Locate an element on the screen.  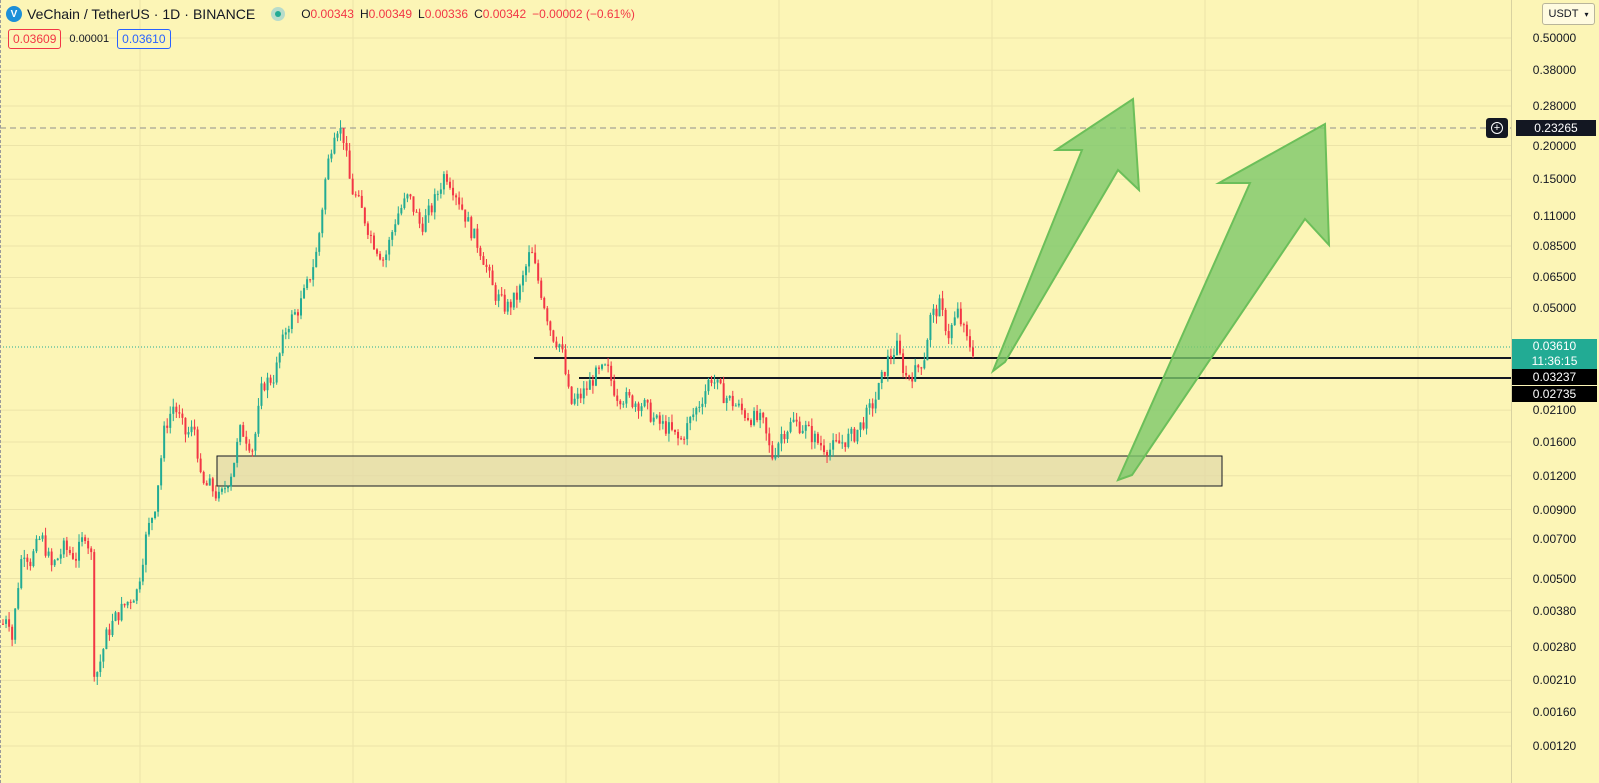
market-status-icon is located at coordinates (278, 14).